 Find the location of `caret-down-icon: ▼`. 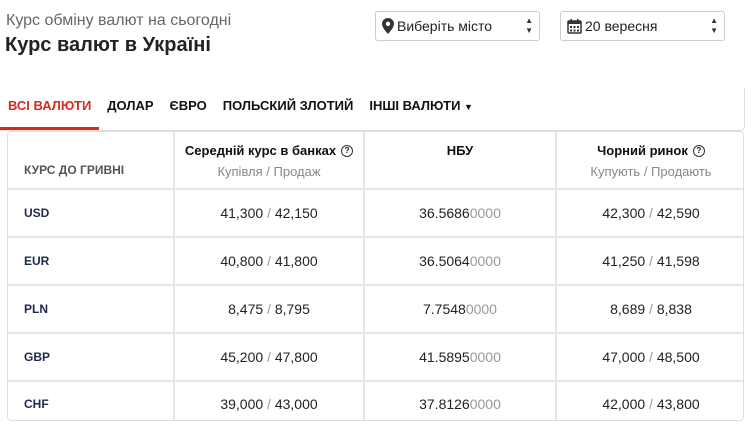

caret-down-icon: ▼ is located at coordinates (468, 107).